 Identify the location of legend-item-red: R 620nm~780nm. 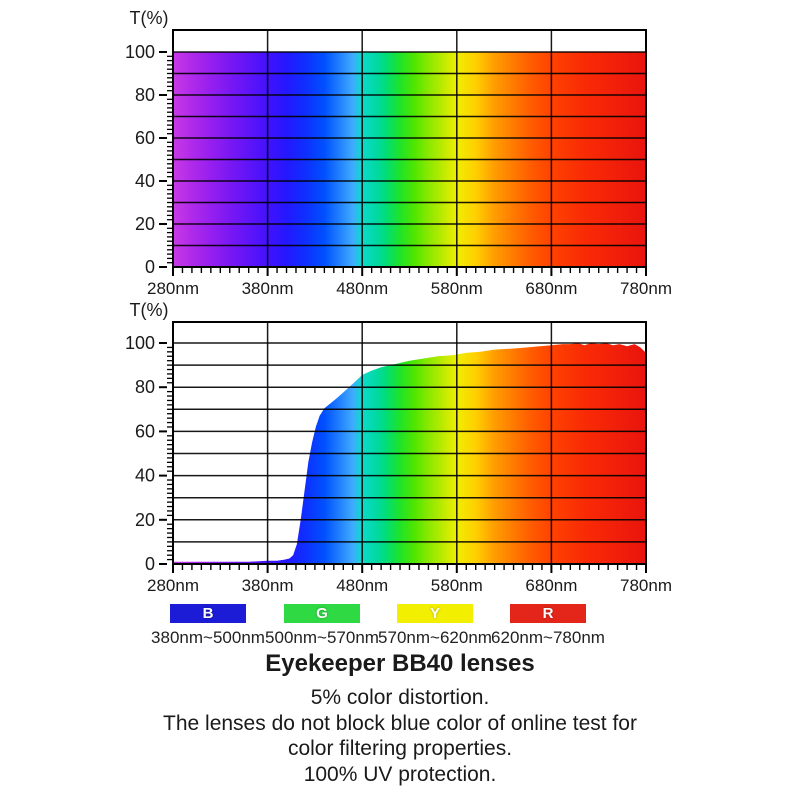
(548, 626).